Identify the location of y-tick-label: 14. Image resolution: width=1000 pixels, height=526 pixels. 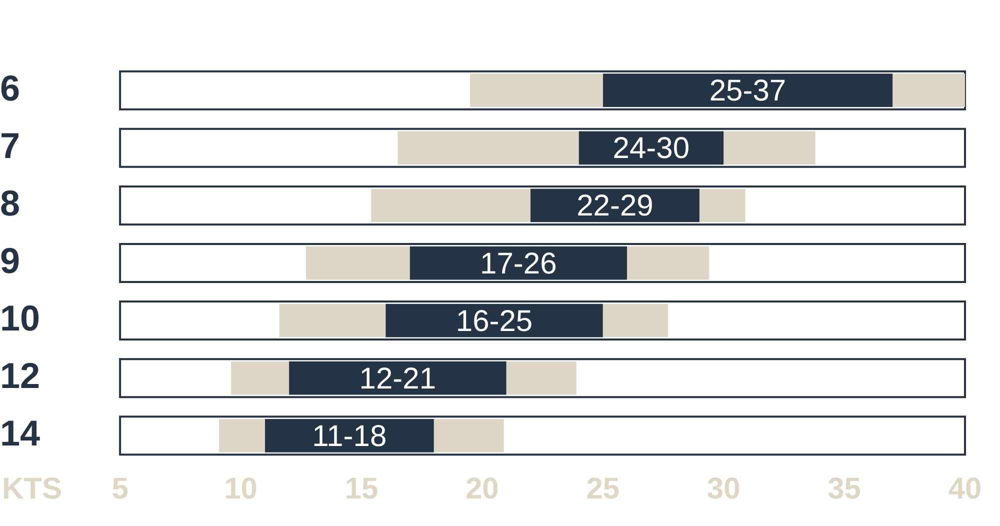
(20, 433).